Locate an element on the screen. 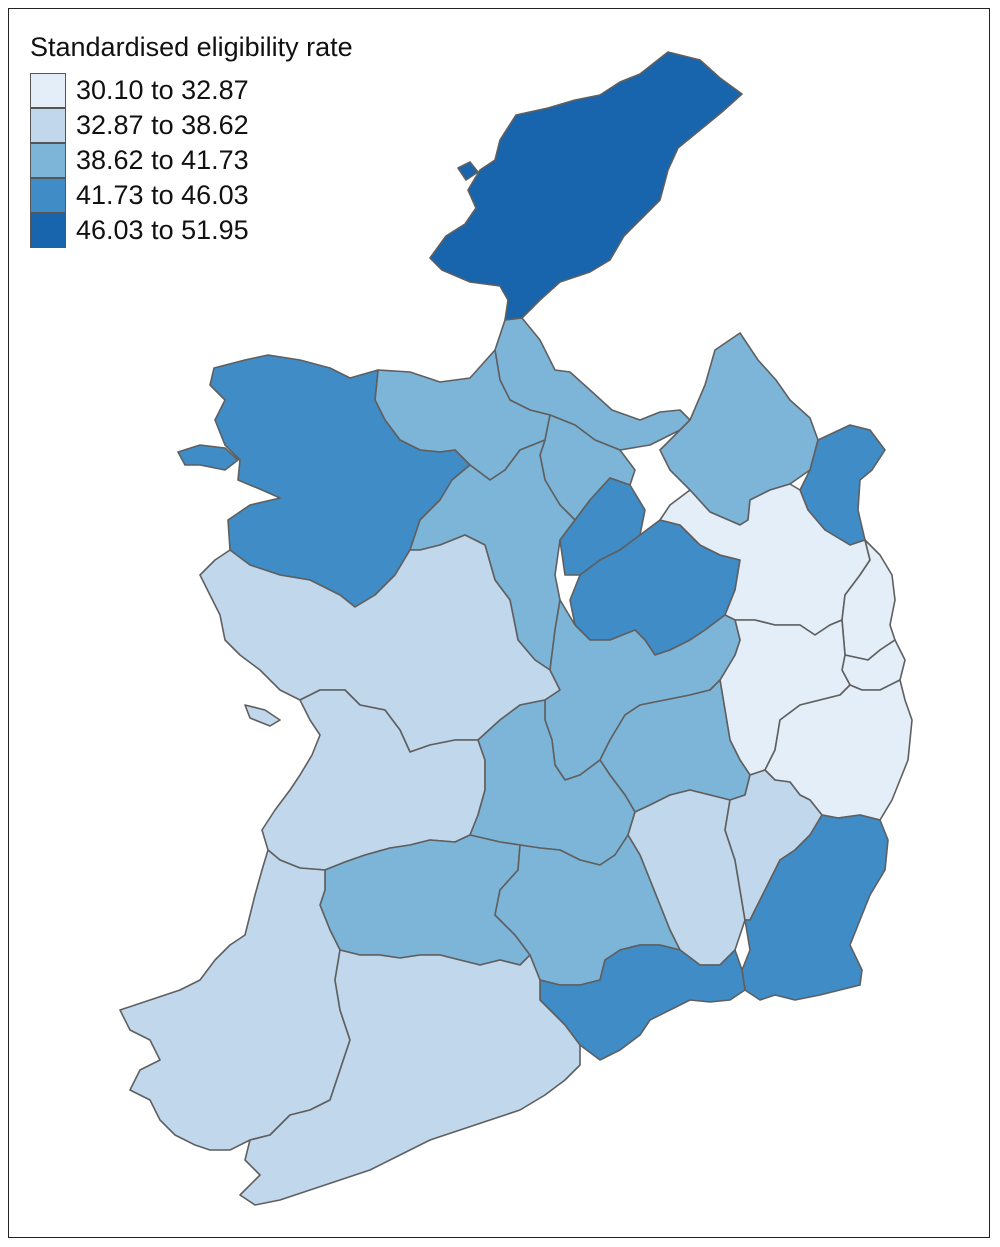 Image resolution: width=1000 pixels, height=1247 pixels. legend-item: 38.62 to 41.73 is located at coordinates (191, 160).